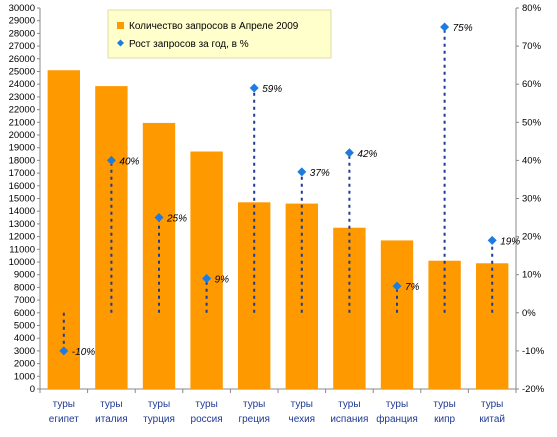 This screenshot has height=437, width=557. What do you see at coordinates (22, 186) in the screenshot?
I see `y-left-tick-label: 16000` at bounding box center [22, 186].